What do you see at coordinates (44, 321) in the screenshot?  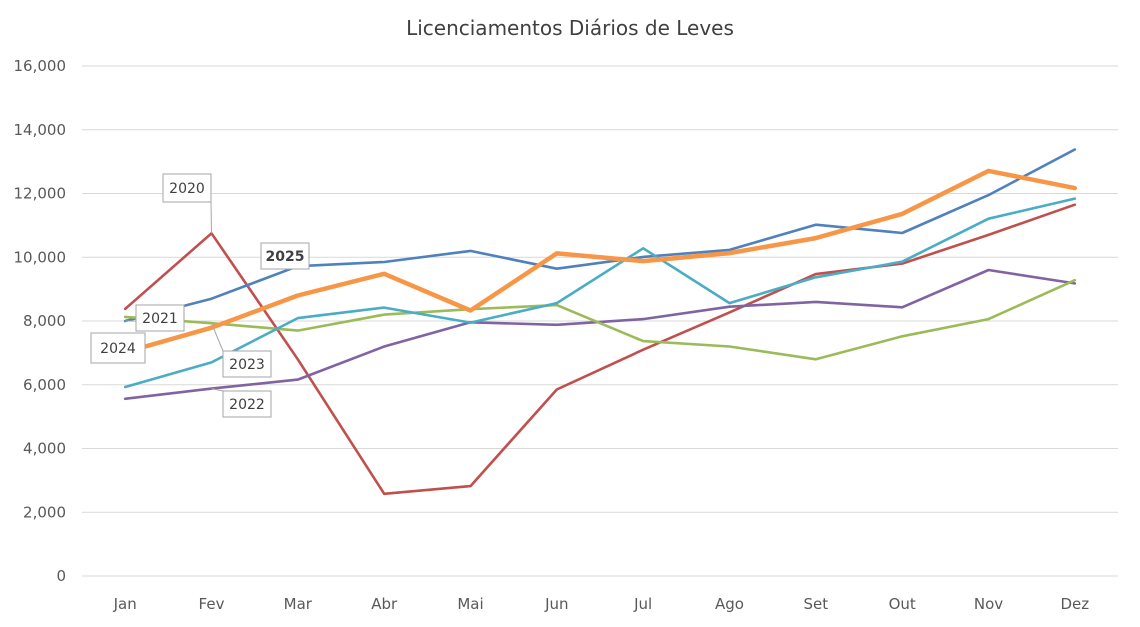 I see `y-tick-label: 8,000` at bounding box center [44, 321].